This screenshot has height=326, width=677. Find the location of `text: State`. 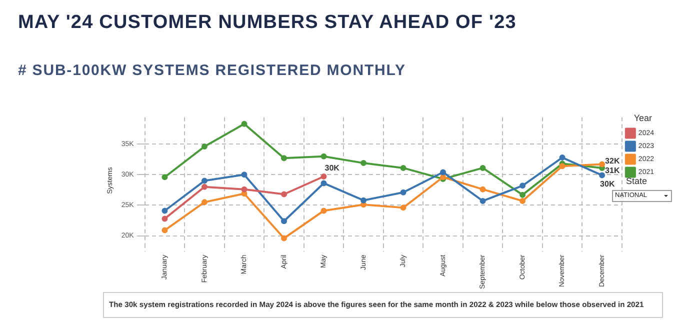

text: State is located at coordinates (637, 181).